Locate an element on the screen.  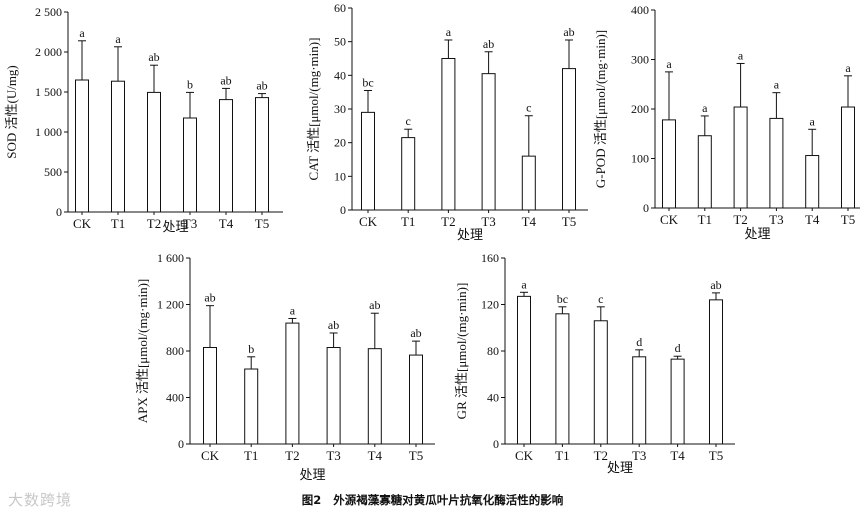
y-tick-label: 2 500 is located at coordinates (48, 12).